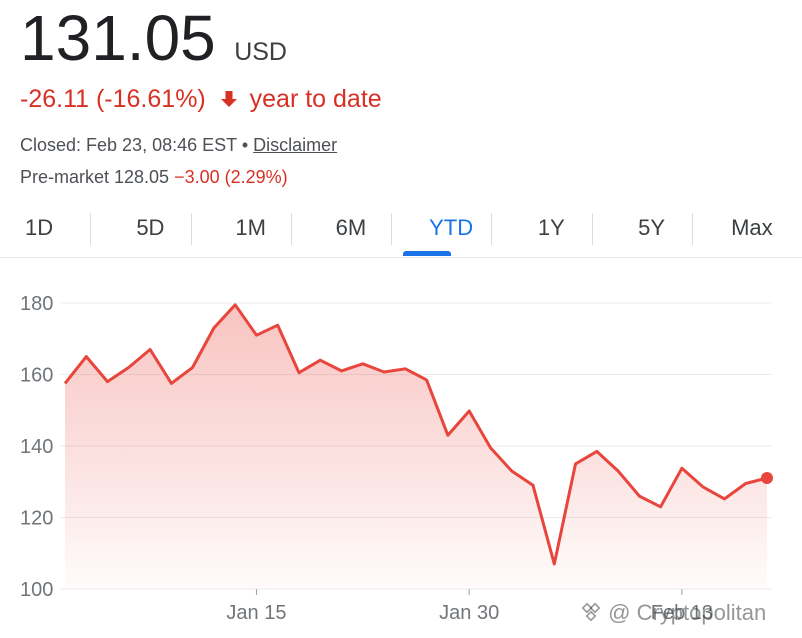 This screenshot has height=638, width=802. What do you see at coordinates (36, 590) in the screenshot?
I see `y-tick-label: 100` at bounding box center [36, 590].